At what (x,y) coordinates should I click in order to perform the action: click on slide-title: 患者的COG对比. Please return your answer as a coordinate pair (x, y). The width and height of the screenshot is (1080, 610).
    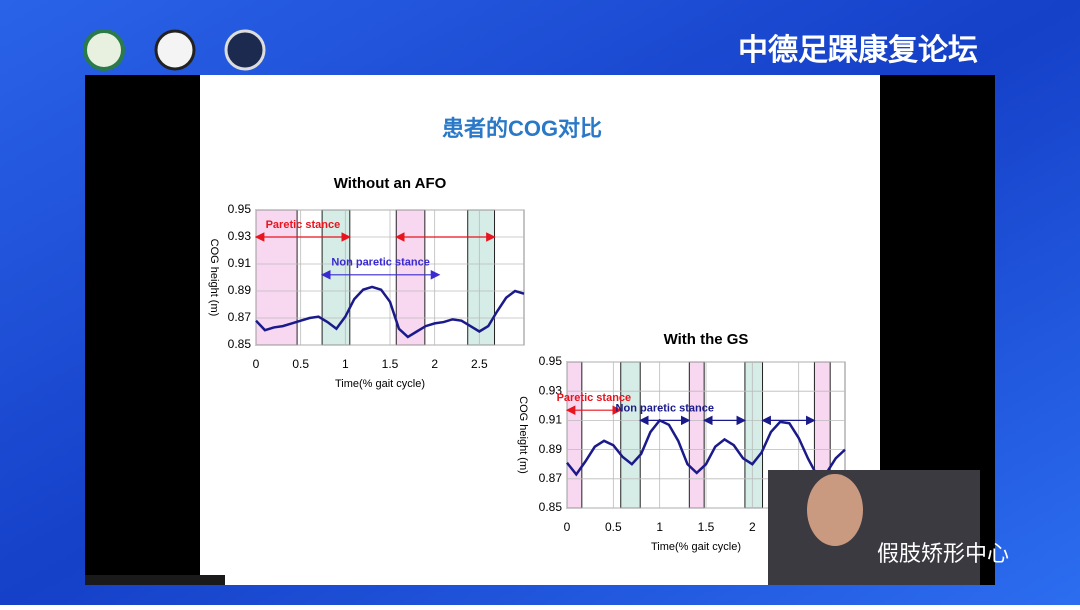
    Looking at the image, I should click on (522, 128).